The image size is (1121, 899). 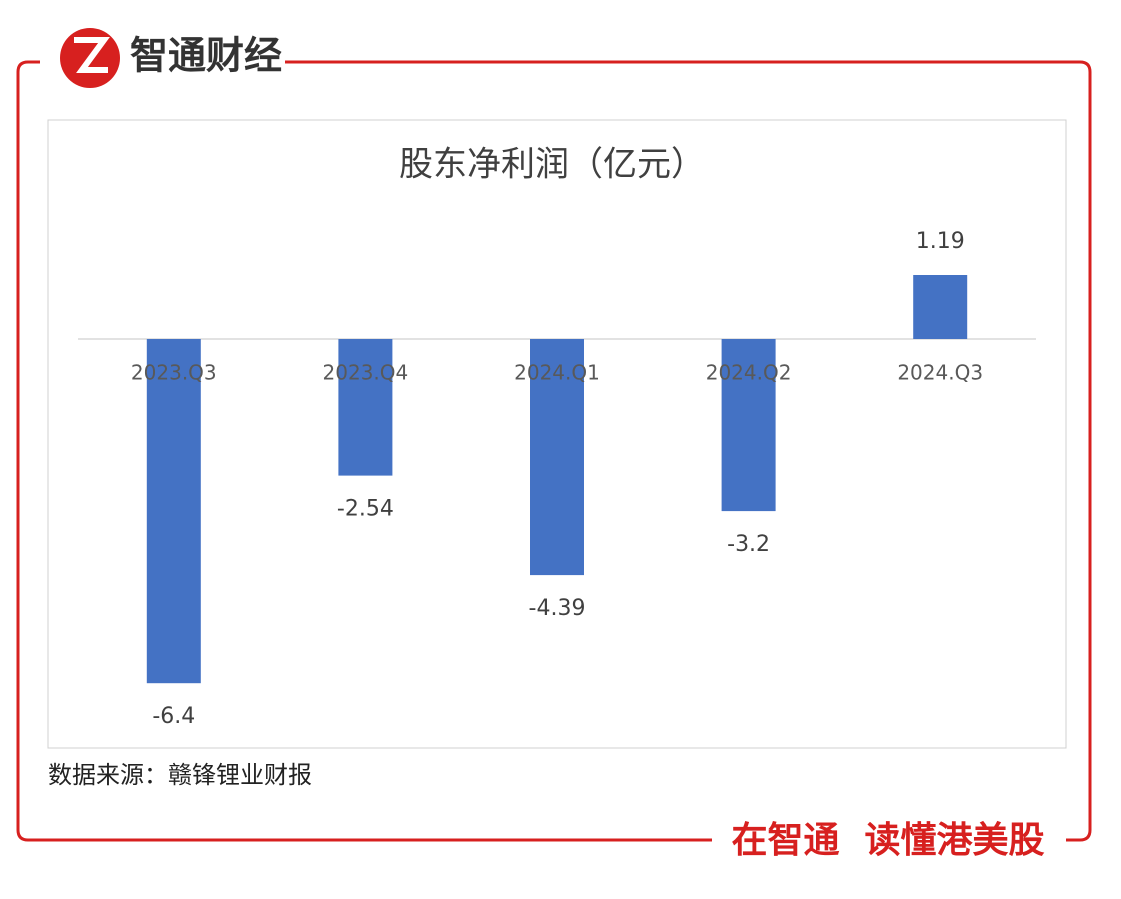 I want to click on slogan: 在智通 读懂港美股, so click(x=887, y=840).